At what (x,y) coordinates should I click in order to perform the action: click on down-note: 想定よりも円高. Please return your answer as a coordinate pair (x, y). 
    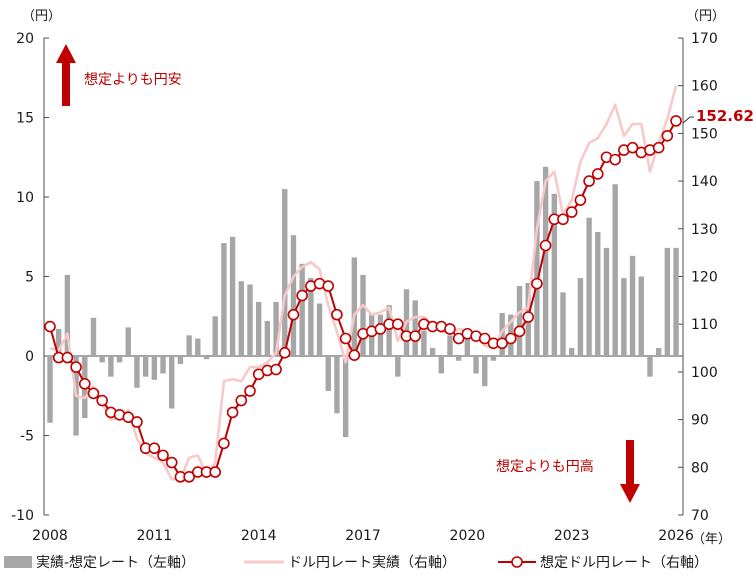
    Looking at the image, I should click on (545, 466).